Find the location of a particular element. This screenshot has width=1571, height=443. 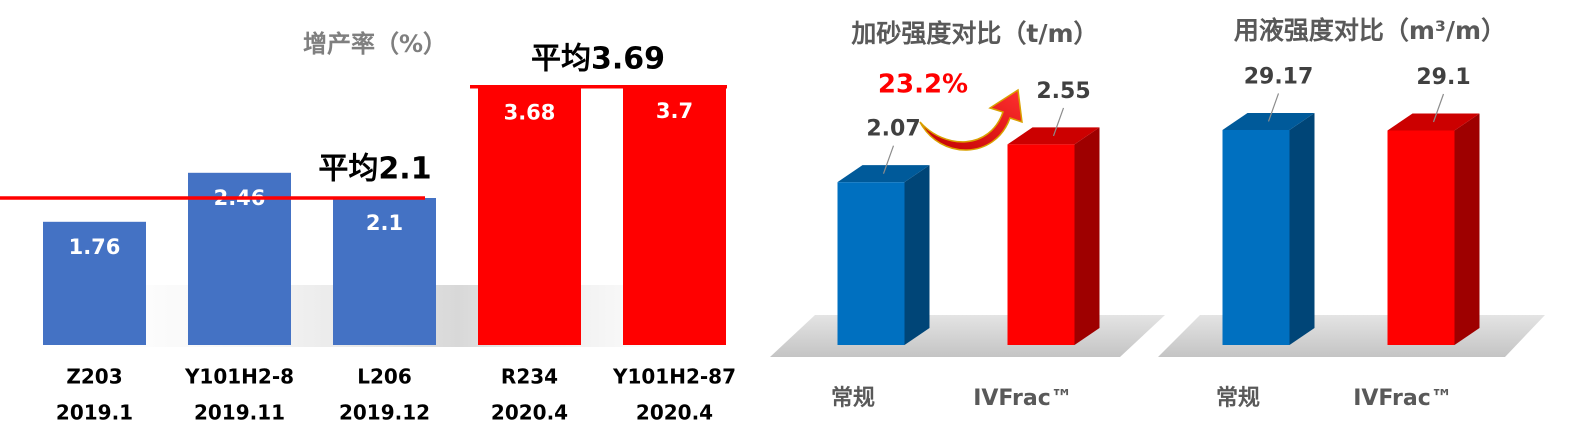

average-label: 平均2.1 is located at coordinates (374, 169).